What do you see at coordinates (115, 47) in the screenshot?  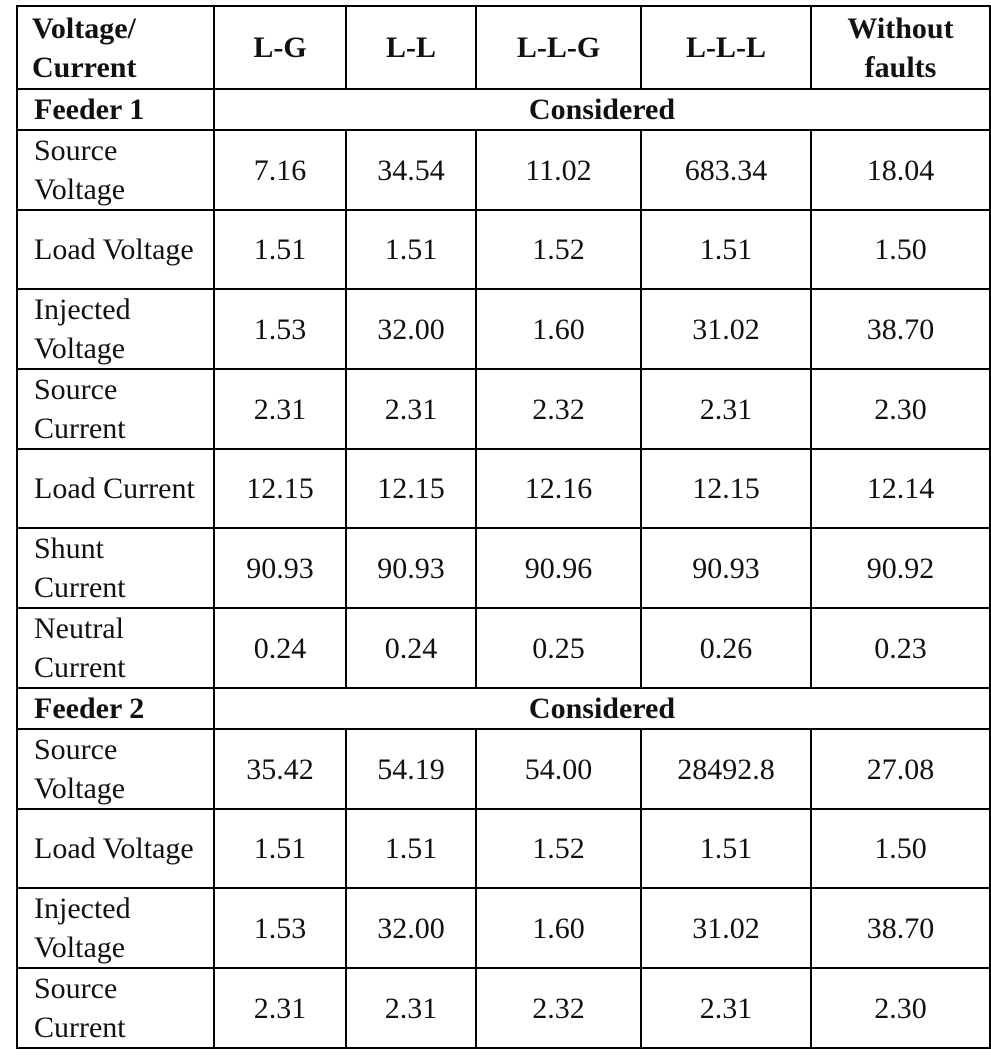 I see `column-header: Voltage/ Current` at bounding box center [115, 47].